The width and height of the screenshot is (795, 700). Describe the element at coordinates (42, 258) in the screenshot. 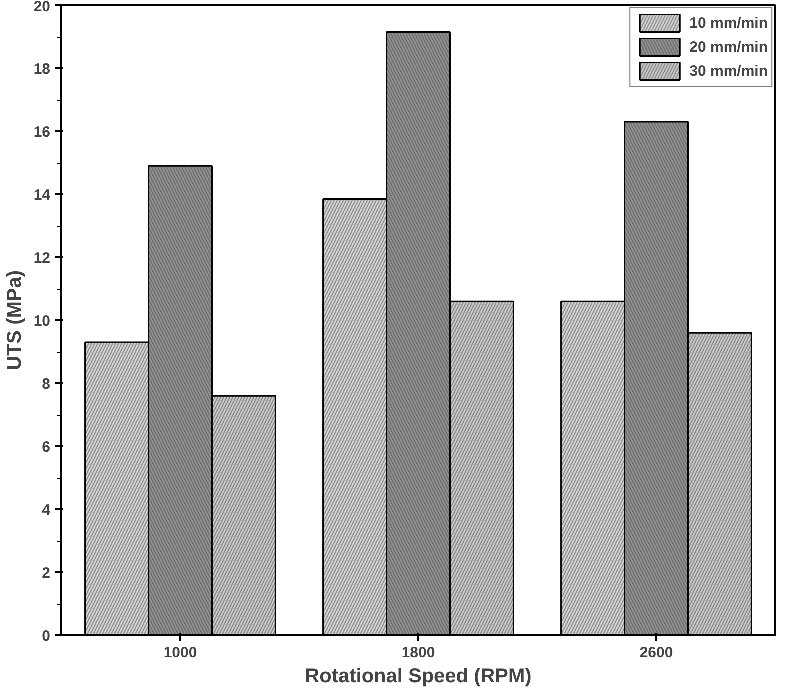

I see `y-tick-label: 12` at that location.